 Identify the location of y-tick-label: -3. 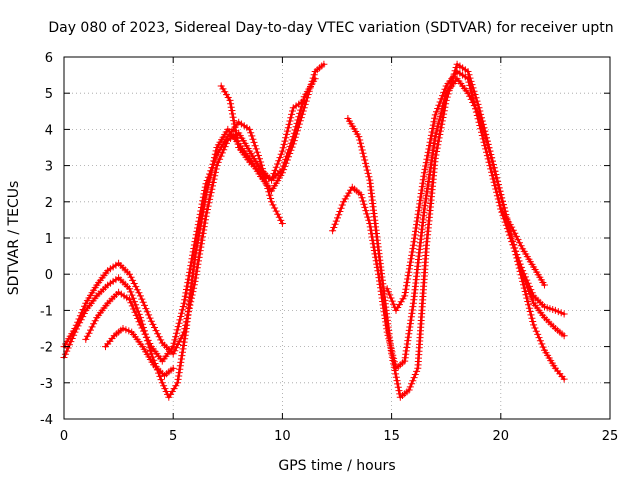
(46, 384).